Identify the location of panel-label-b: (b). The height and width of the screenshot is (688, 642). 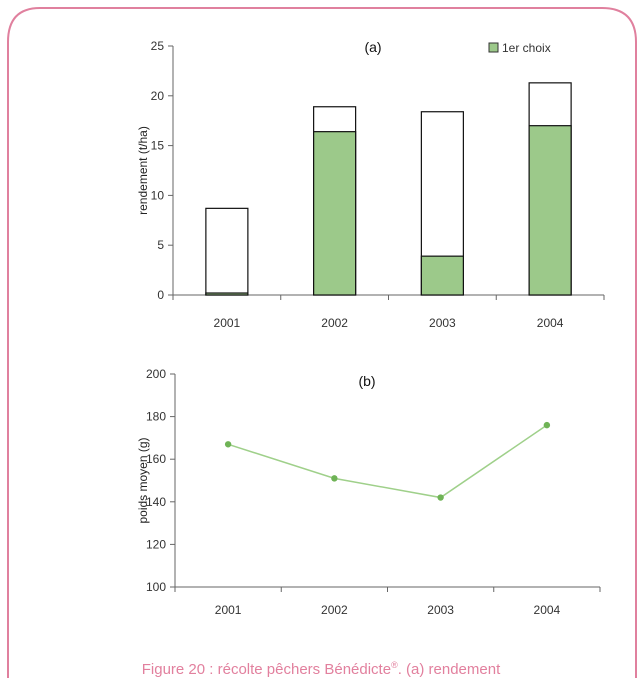
(366, 381).